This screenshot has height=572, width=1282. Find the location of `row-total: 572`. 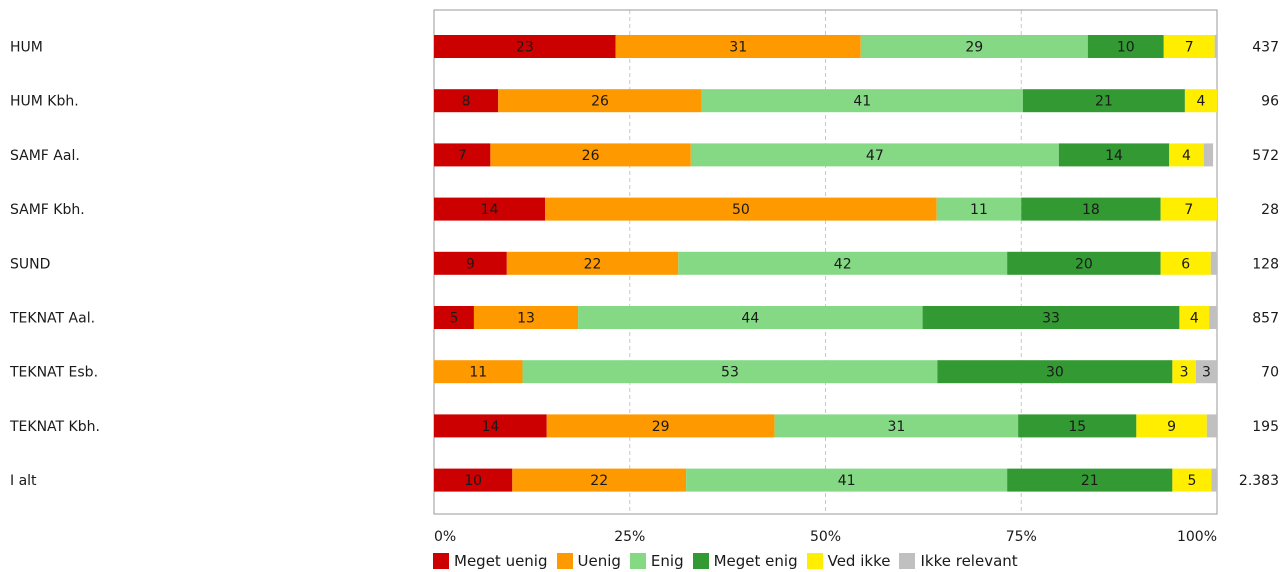

row-total: 572 is located at coordinates (1265, 156).